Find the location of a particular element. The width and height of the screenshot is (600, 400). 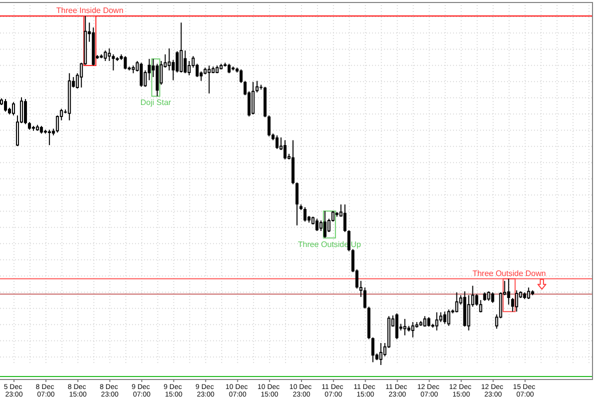

text: Three Inside Down is located at coordinates (90, 10).